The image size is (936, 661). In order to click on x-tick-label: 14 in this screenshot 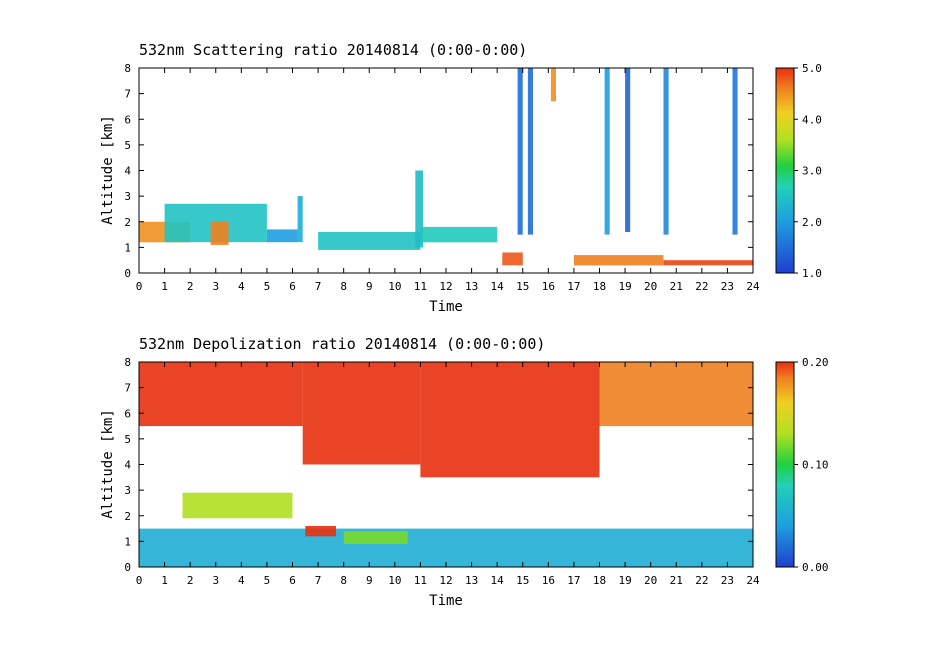, I will do `click(498, 286)`.